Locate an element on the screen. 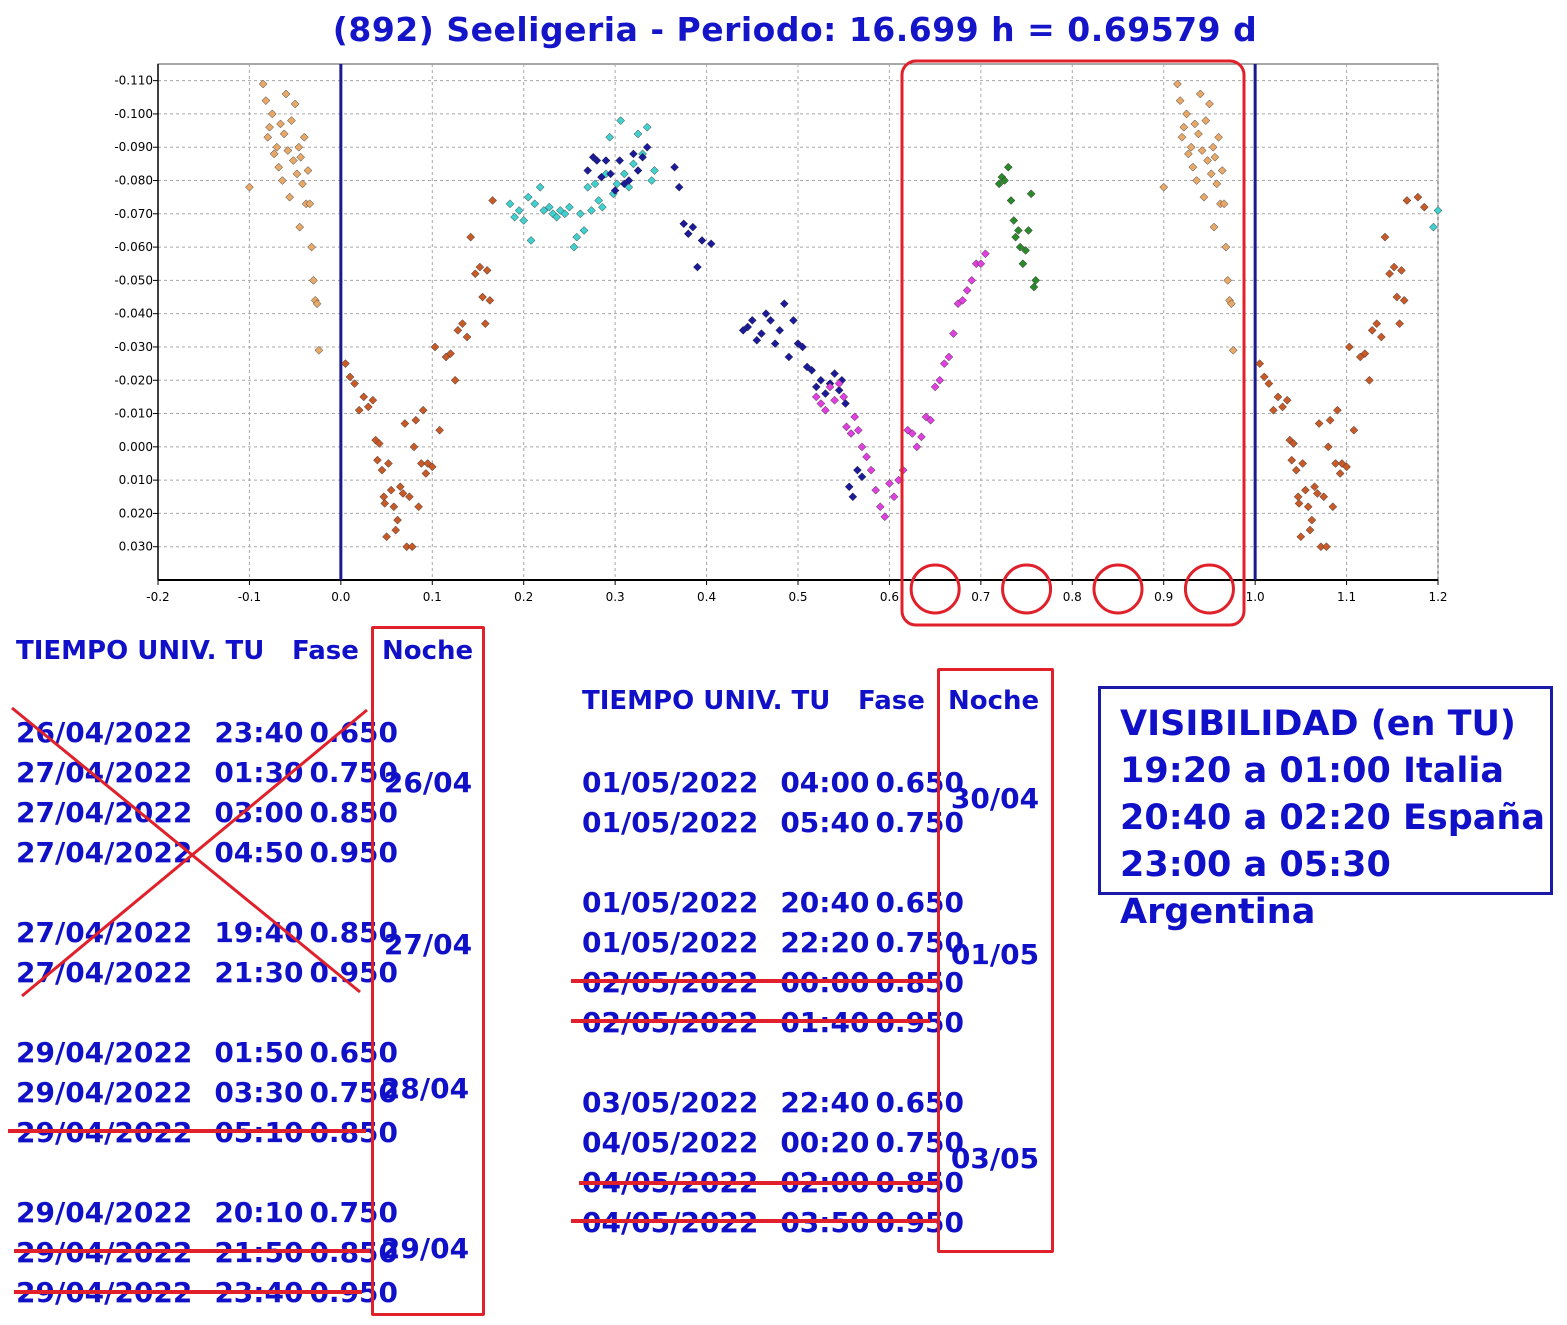 The image size is (1567, 1325). row-phase: 0.650 is located at coordinates (920, 902).